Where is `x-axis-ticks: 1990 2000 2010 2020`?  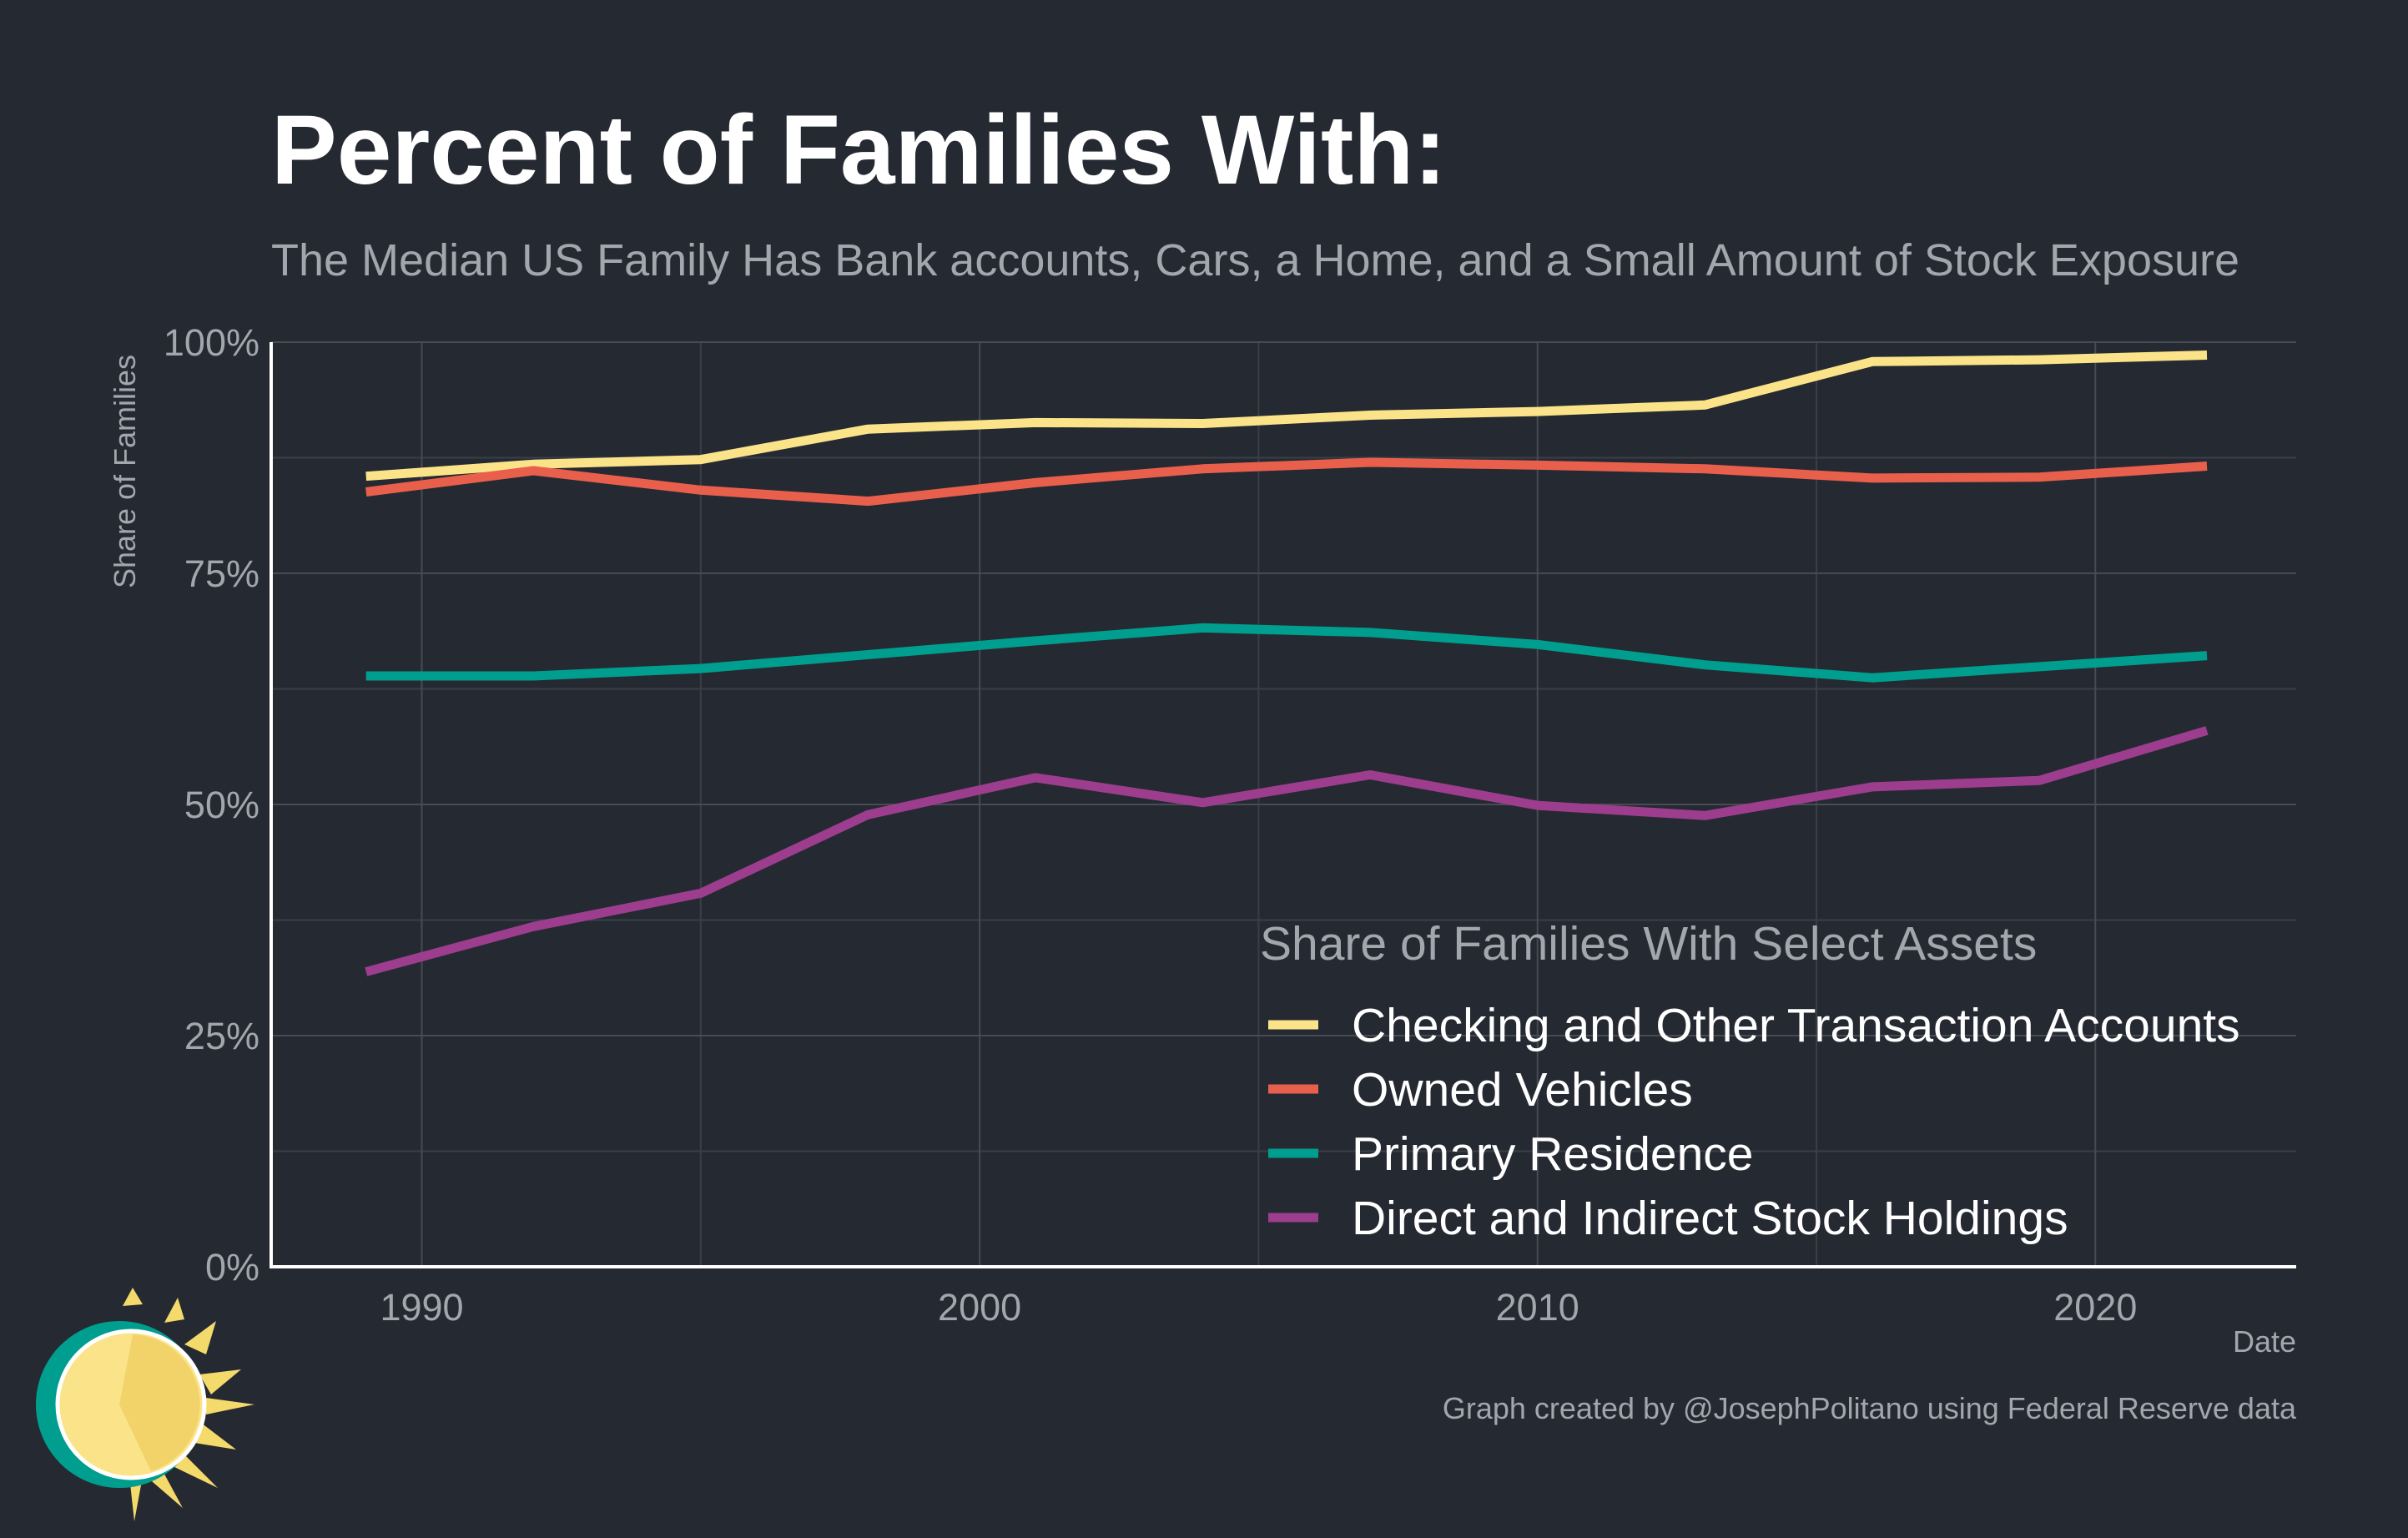
x-axis-ticks: 1990 2000 2010 2020 is located at coordinates (1258, 1307).